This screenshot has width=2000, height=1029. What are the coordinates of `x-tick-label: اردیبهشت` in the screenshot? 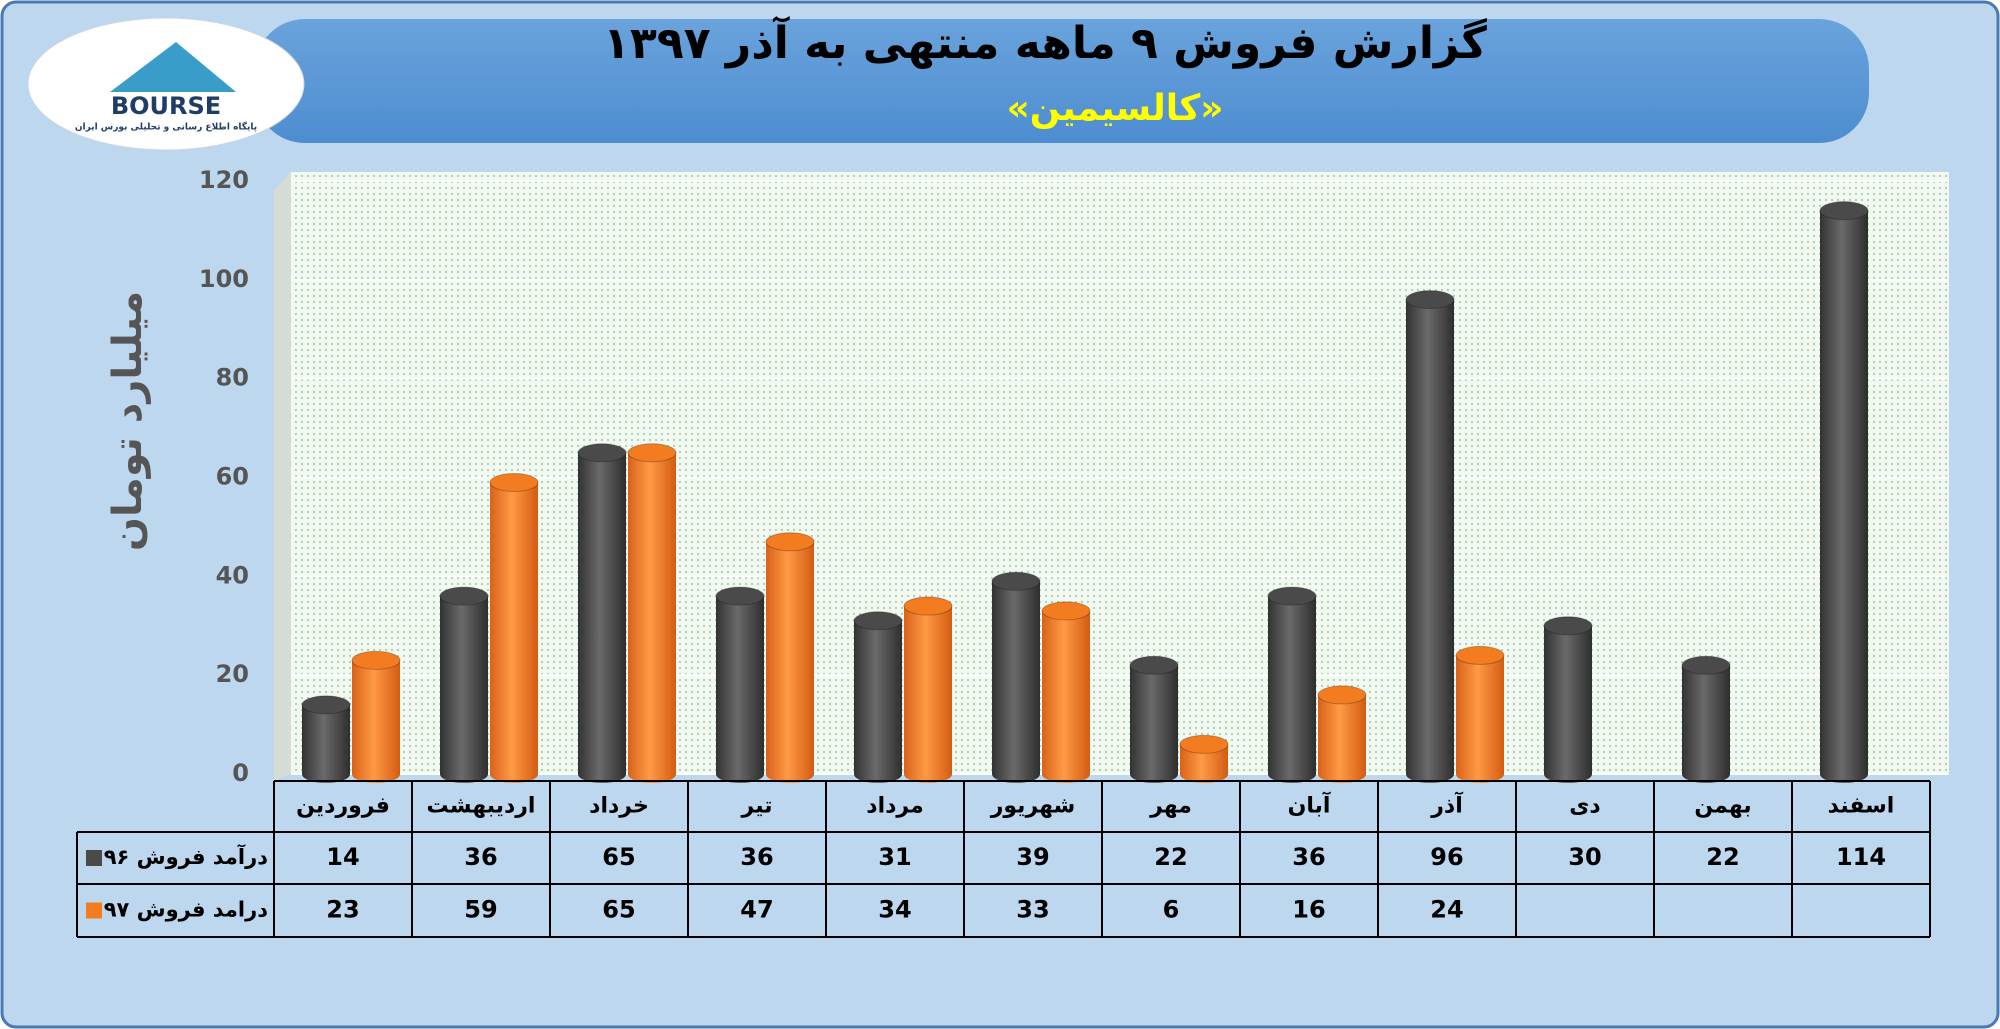 It's located at (481, 806).